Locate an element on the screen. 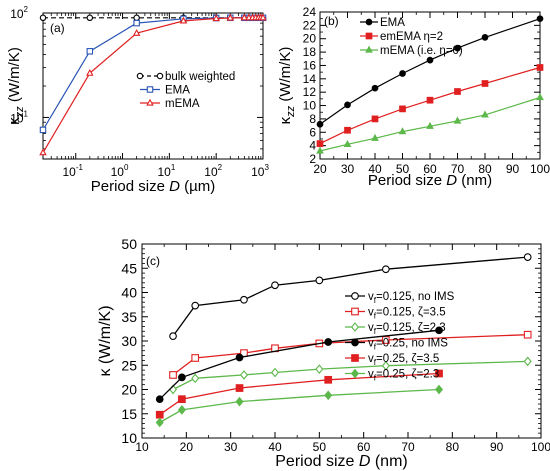 This screenshot has height=471, width=550. y-tick-label: 45 is located at coordinates (129, 268).